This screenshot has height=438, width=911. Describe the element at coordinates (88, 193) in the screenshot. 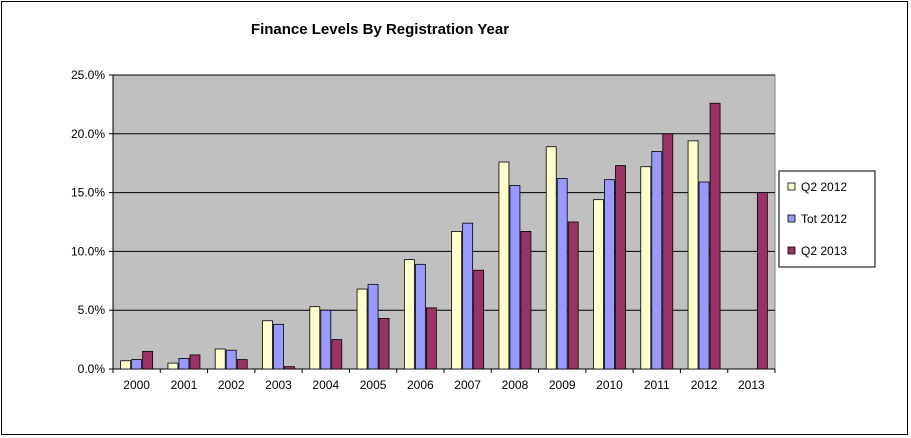

I see `y-tick-label: 15.0%` at that location.